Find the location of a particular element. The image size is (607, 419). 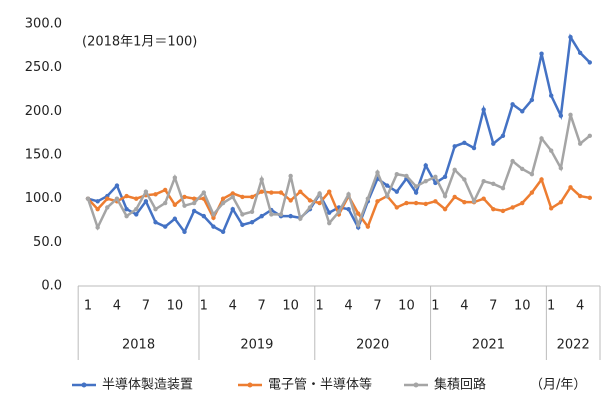

legend-label: 電子管・半導体等 is located at coordinates (320, 385).